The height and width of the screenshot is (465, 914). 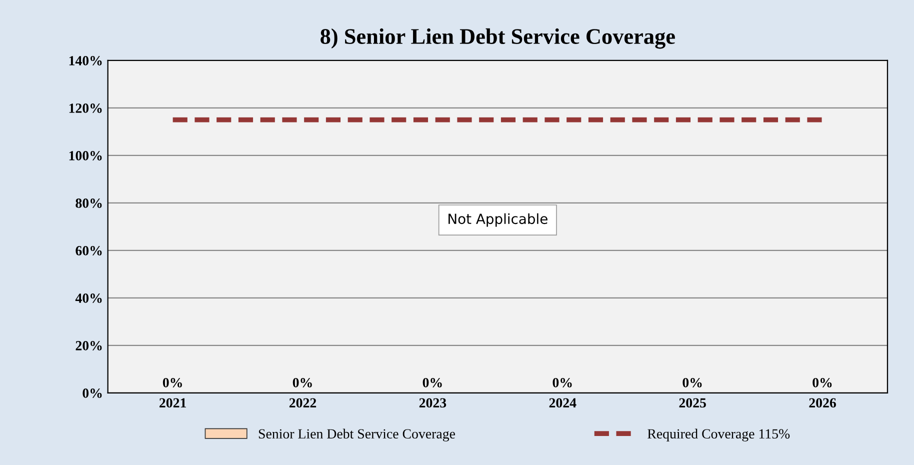 What do you see at coordinates (88, 298) in the screenshot?
I see `y-tick-label: 40%` at bounding box center [88, 298].